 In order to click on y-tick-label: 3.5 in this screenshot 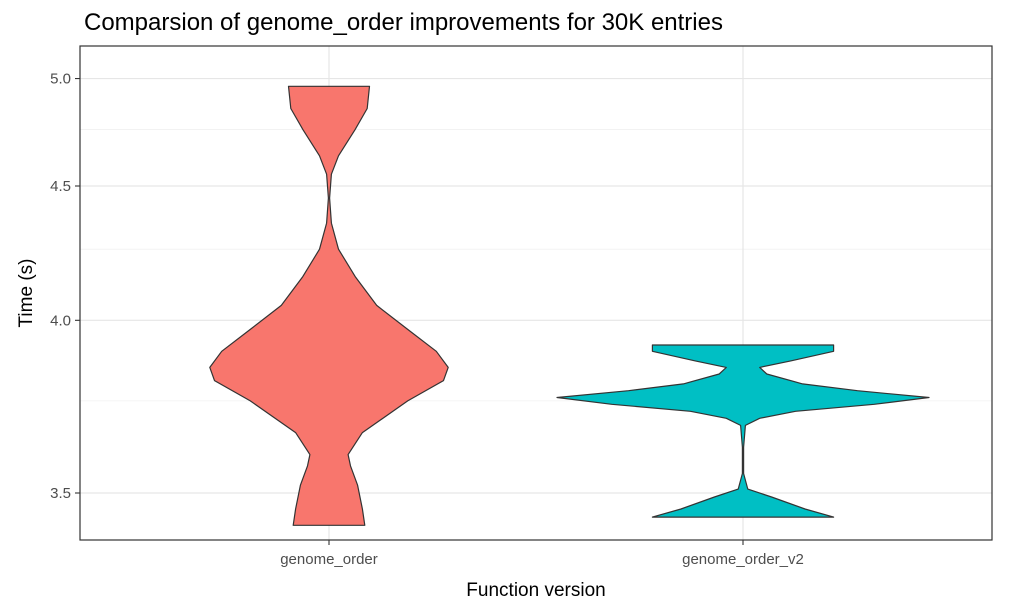, I will do `click(60, 493)`.